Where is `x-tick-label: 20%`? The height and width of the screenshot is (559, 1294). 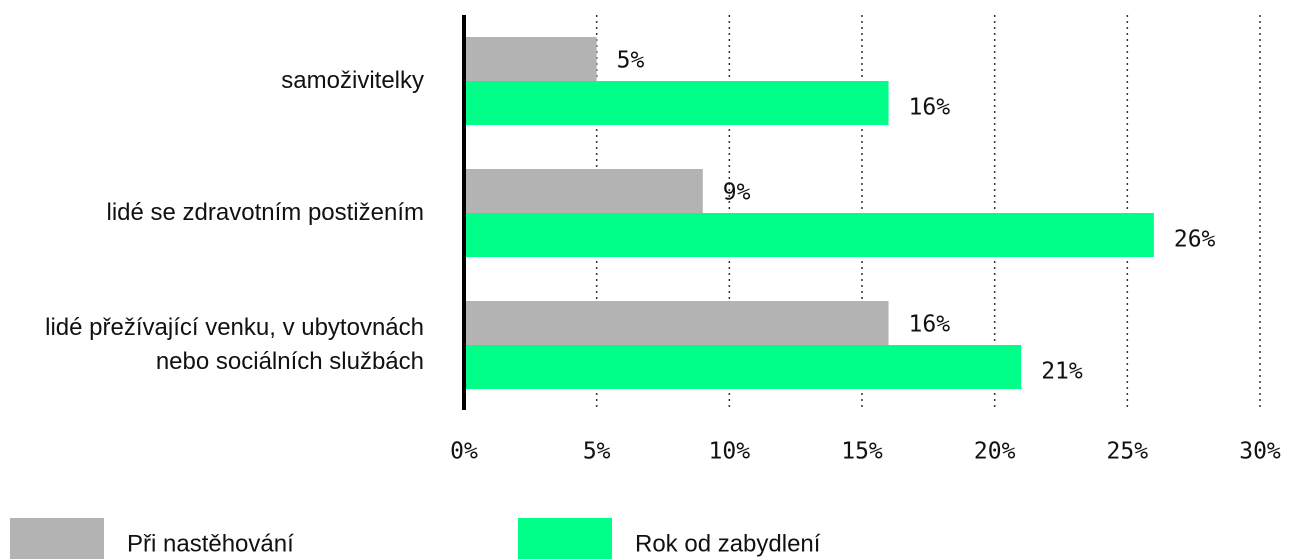 x-tick-label: 20% is located at coordinates (995, 452).